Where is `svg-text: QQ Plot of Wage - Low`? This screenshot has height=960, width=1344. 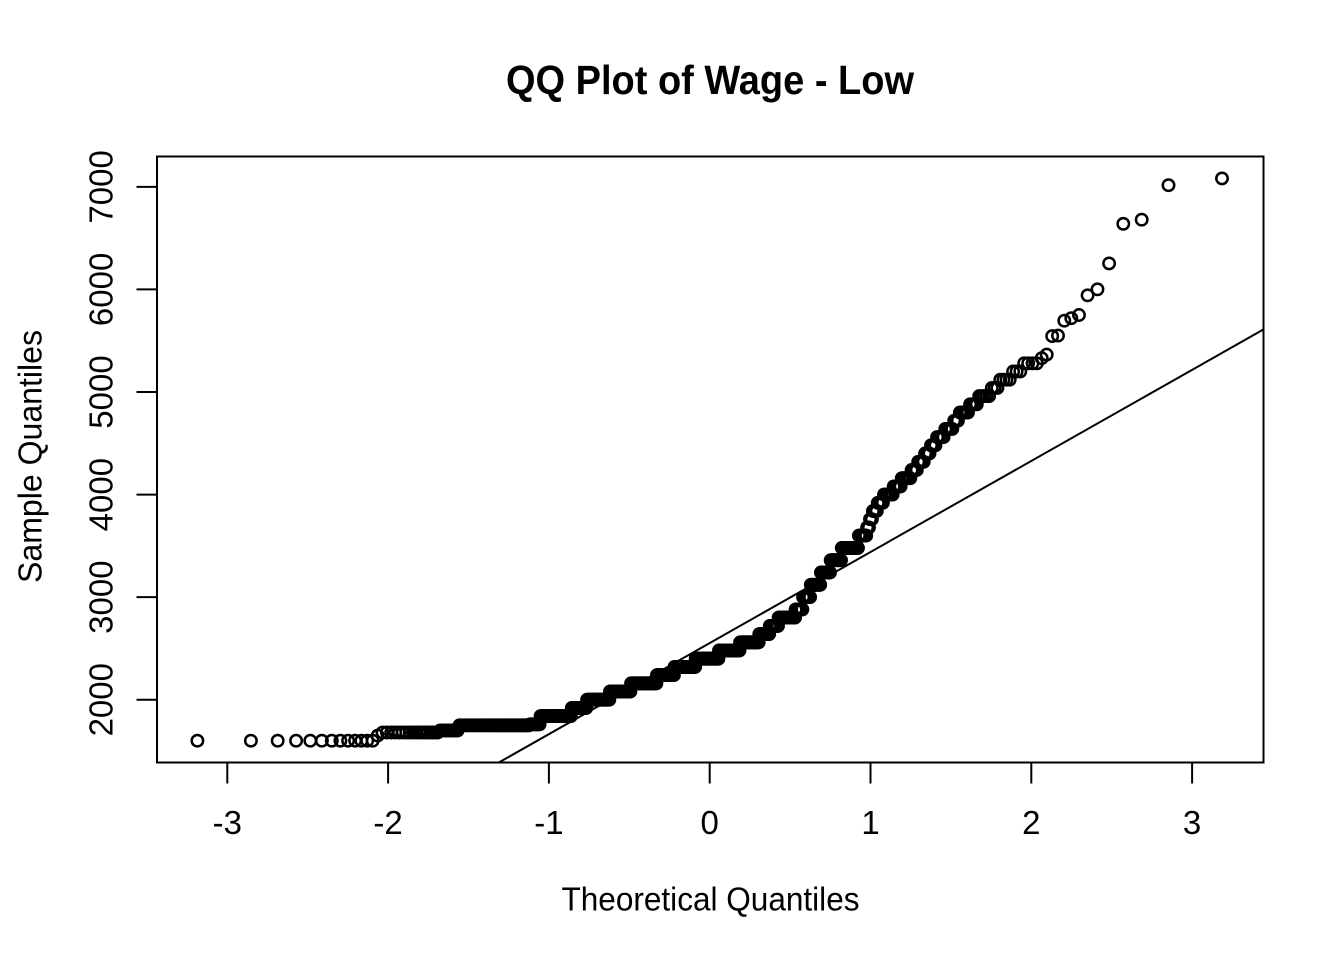 svg-text: QQ Plot of Wage - Low is located at coordinates (710, 80).